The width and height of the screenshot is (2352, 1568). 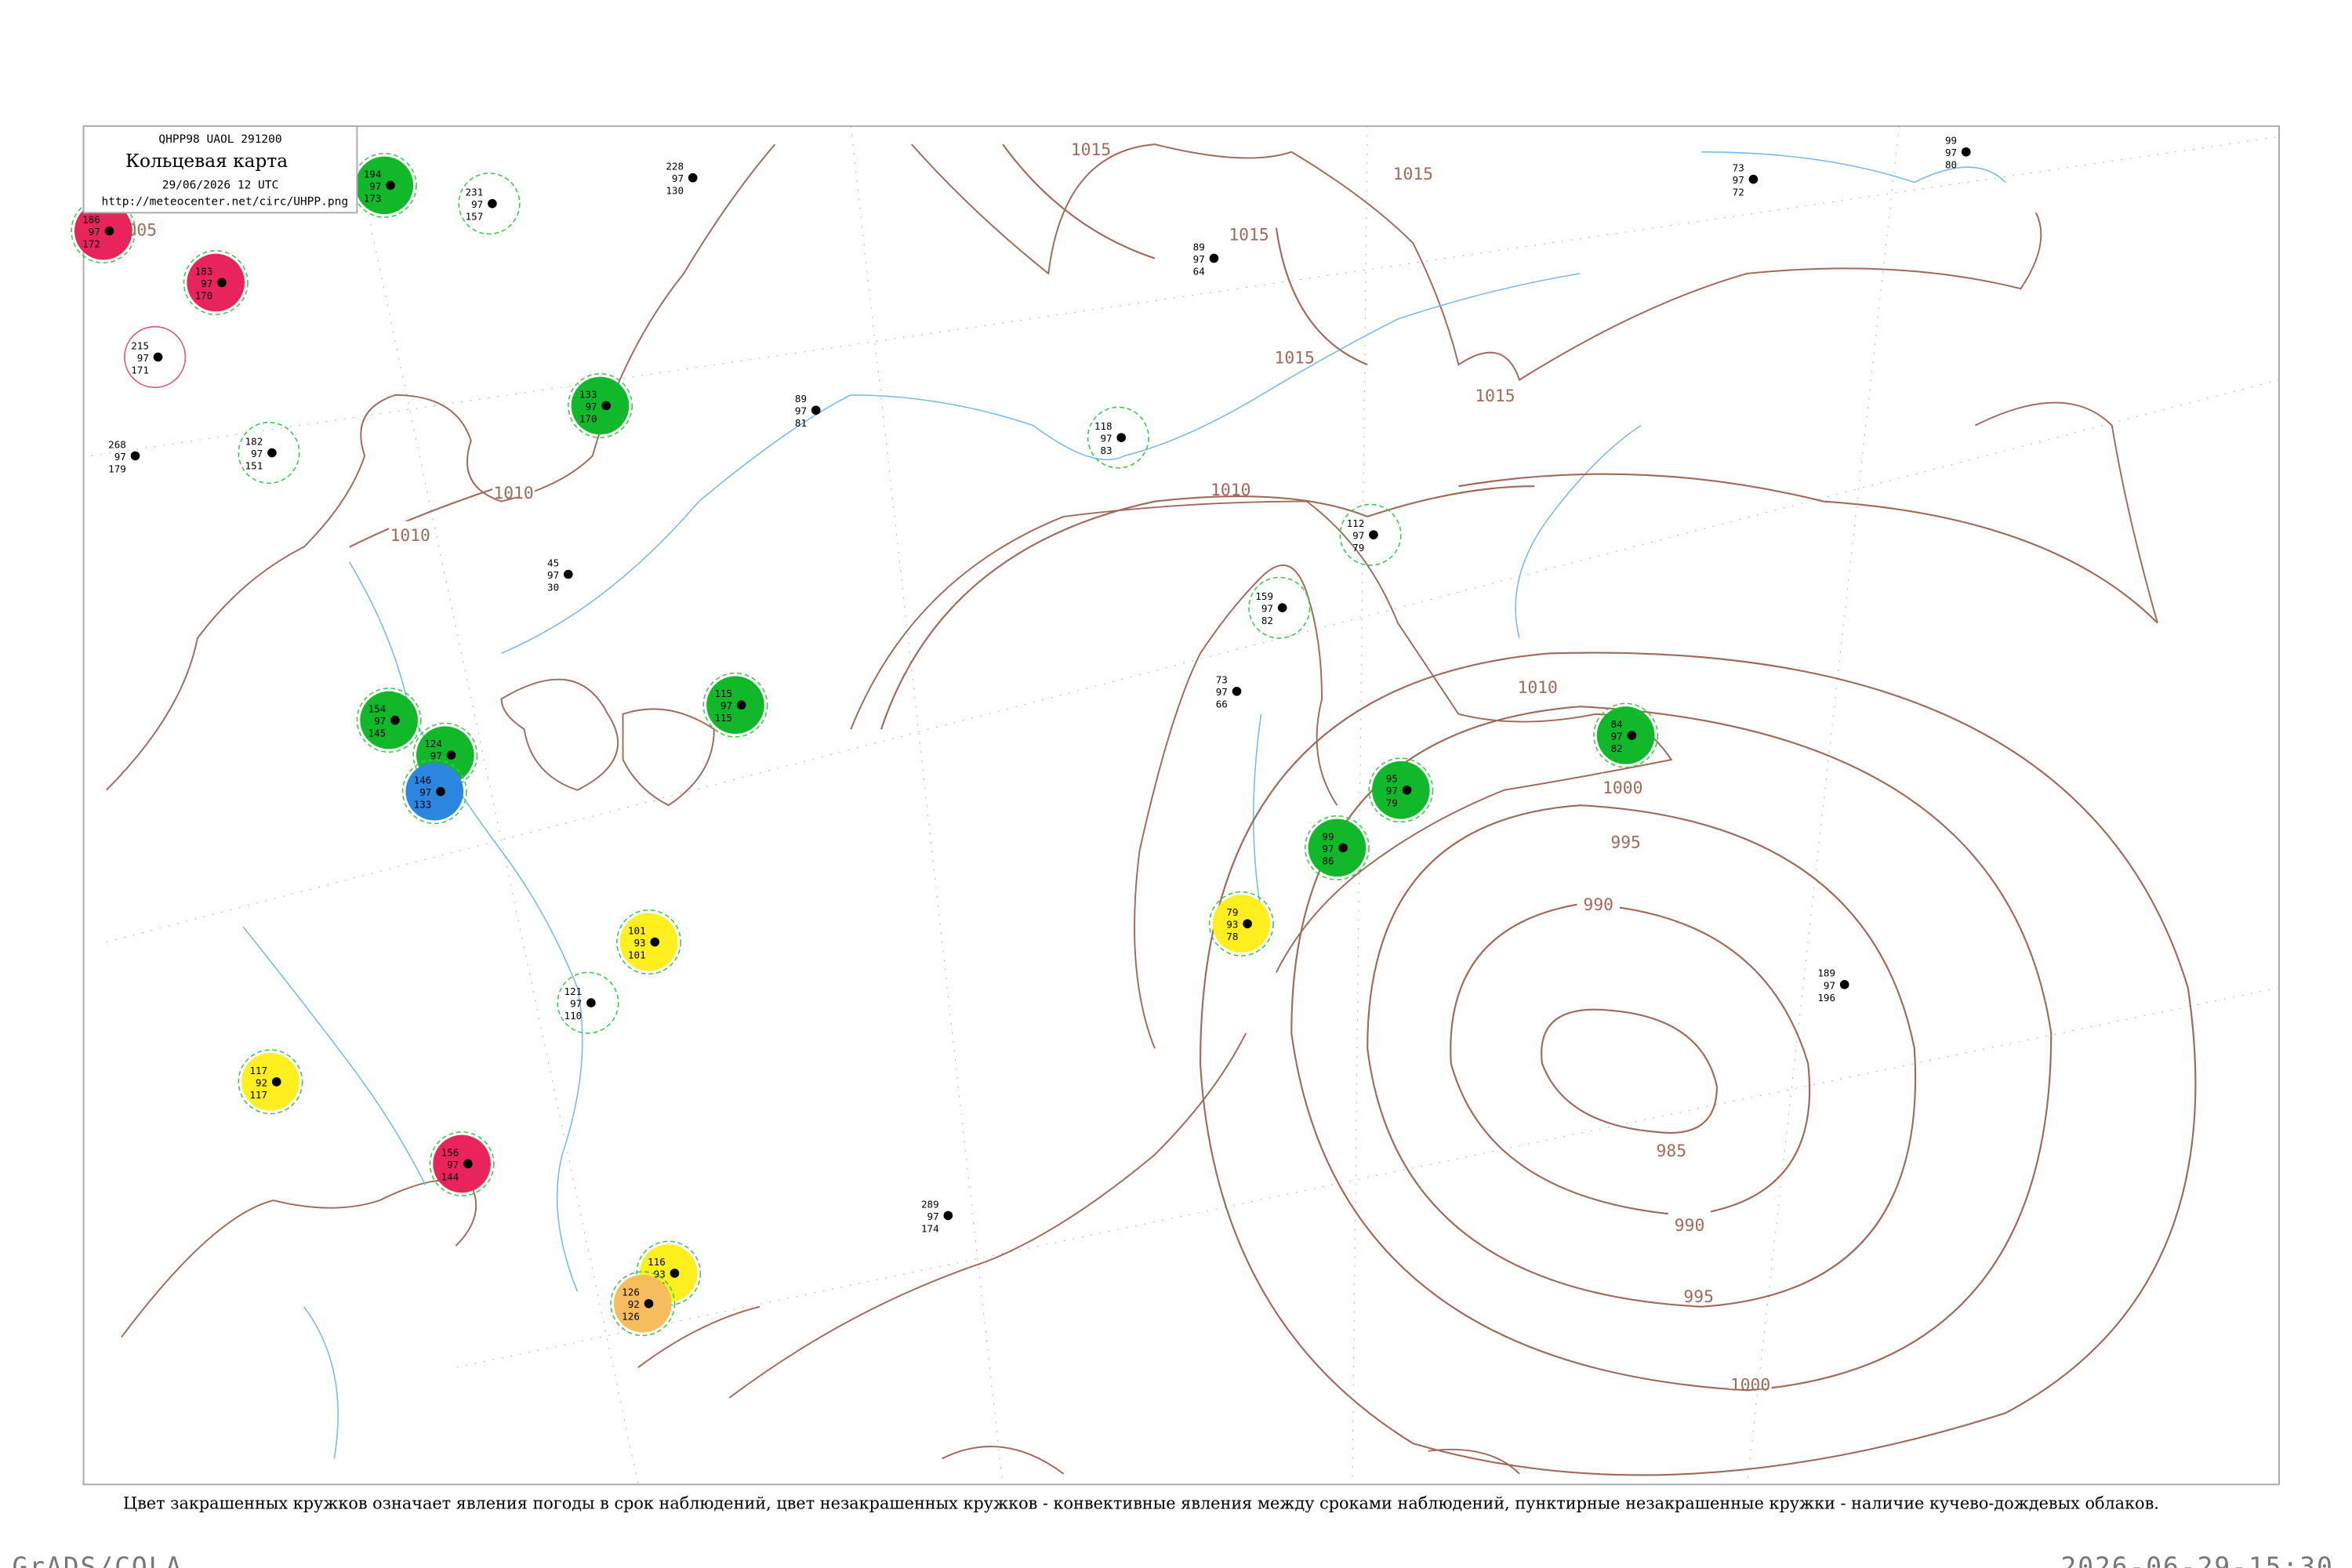 What do you see at coordinates (254, 441) in the screenshot?
I see `station-value: 182` at bounding box center [254, 441].